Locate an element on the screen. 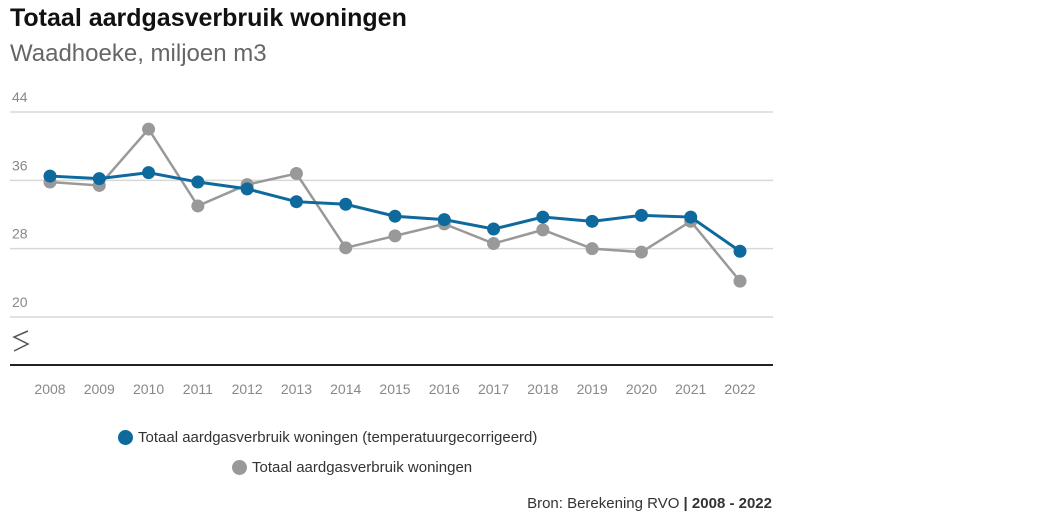  y-tick-label: 20 is located at coordinates (20, 302).